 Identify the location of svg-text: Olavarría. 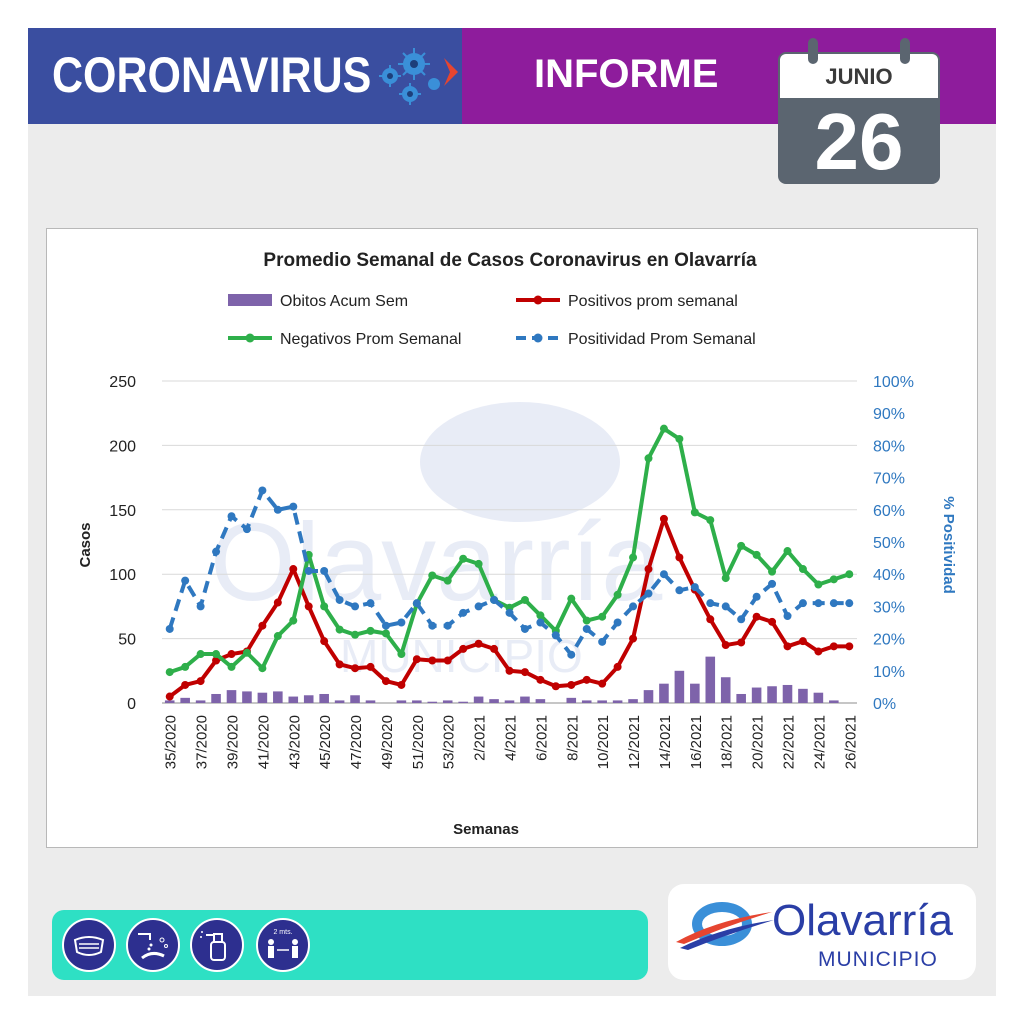
(436, 562).